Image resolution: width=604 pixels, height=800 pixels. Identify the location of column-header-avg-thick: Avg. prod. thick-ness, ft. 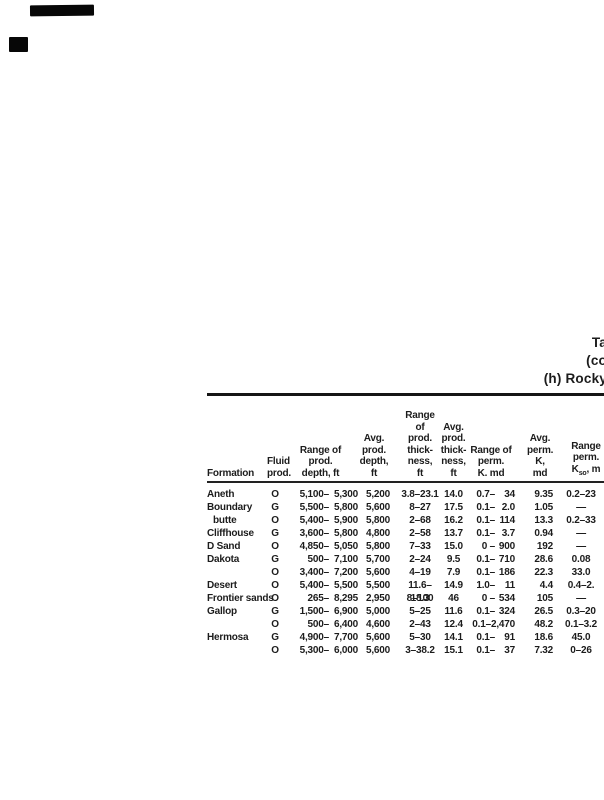
(453, 451).